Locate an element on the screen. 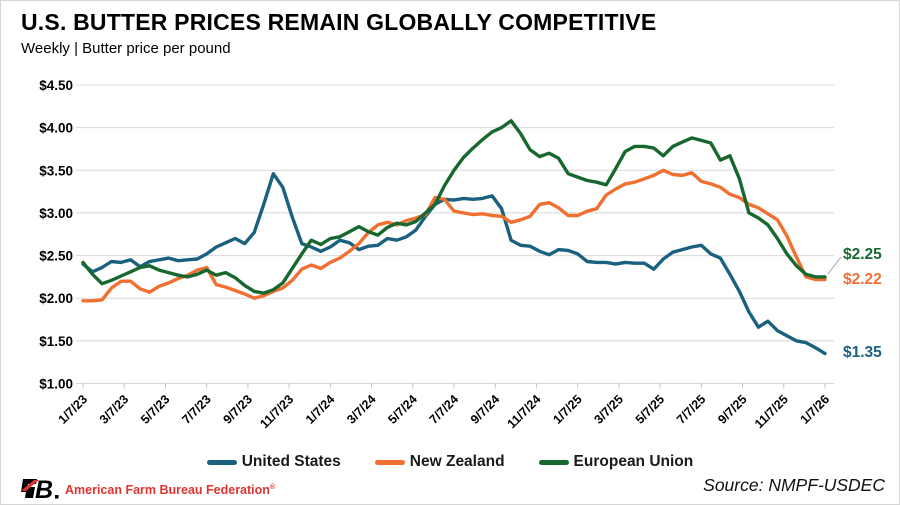 The image size is (900, 505). svg-text: $4.00 is located at coordinates (56, 128).